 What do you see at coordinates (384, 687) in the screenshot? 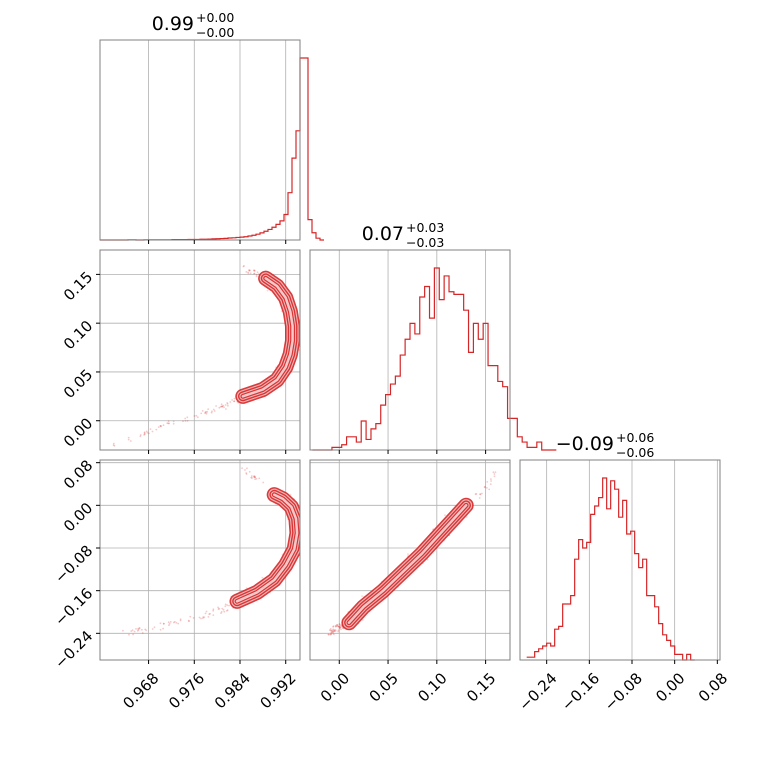
I see `xtick-label-1-1: 0.05` at bounding box center [384, 687].